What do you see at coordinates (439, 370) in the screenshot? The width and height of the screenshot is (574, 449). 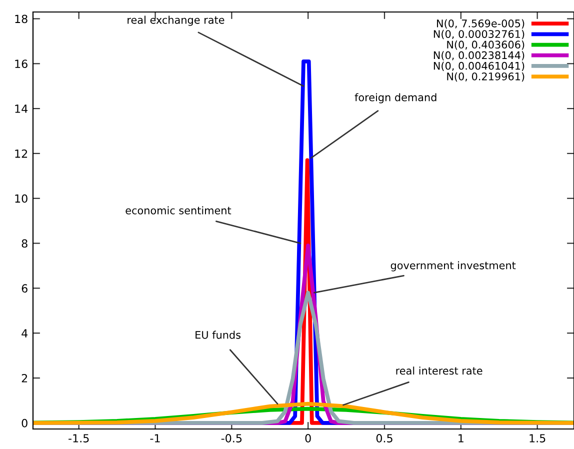 I see `annotation: real interest rate` at bounding box center [439, 370].